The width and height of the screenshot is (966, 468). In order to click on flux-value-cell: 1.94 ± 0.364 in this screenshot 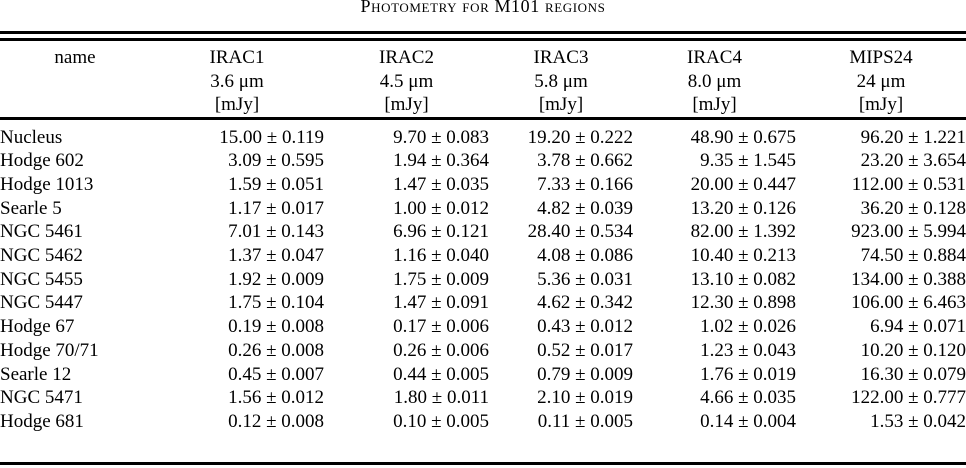, I will do `click(441, 161)`.